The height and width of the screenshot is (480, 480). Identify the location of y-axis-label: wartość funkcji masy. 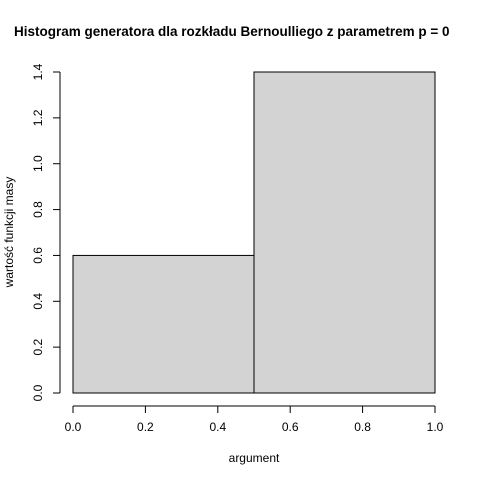
(9, 233).